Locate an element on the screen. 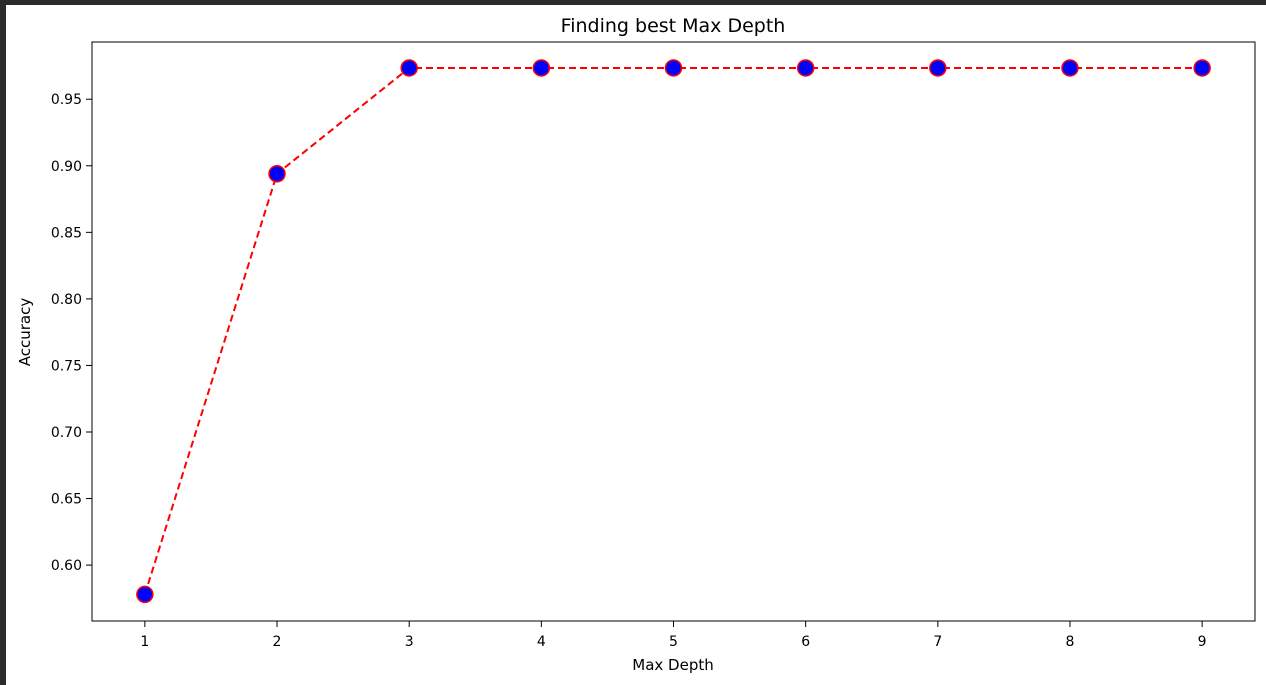  x-tick-label: 3 is located at coordinates (409, 642).